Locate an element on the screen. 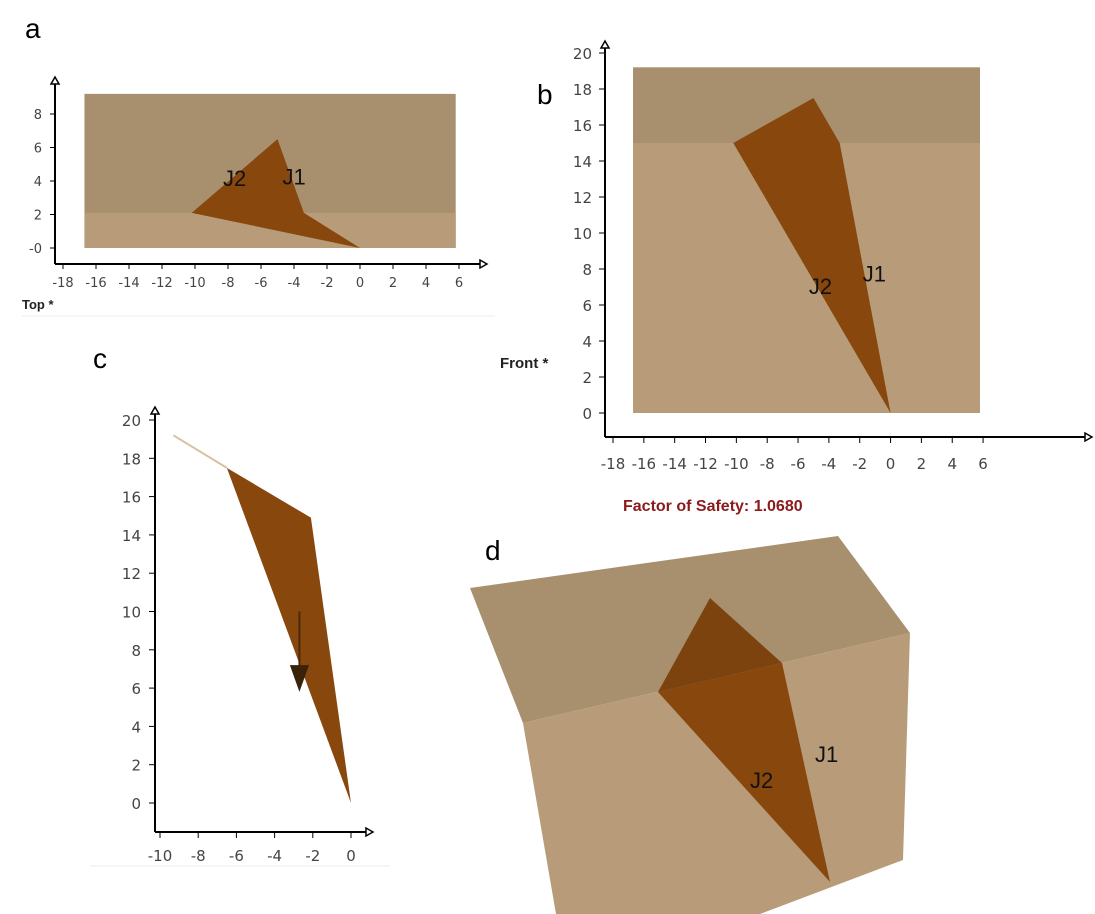 This screenshot has height=914, width=1095. slope-edge-c is located at coordinates (200, 451).